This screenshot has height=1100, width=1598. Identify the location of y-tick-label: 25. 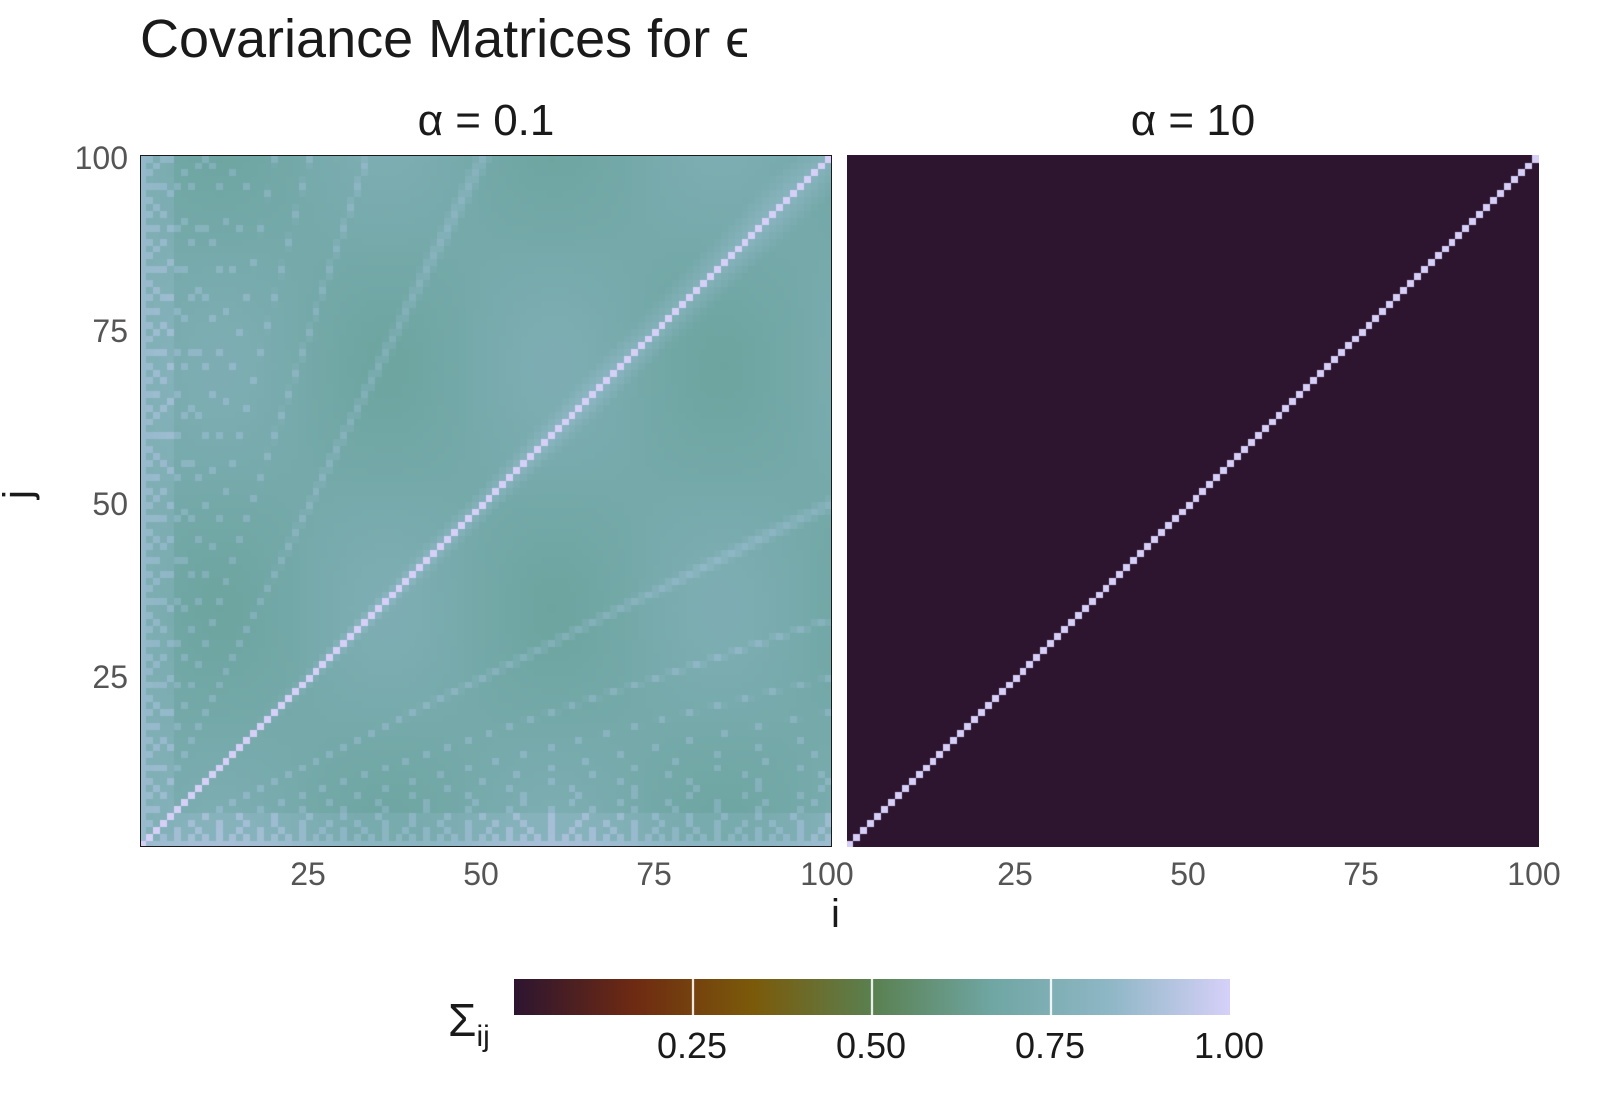
(110, 677).